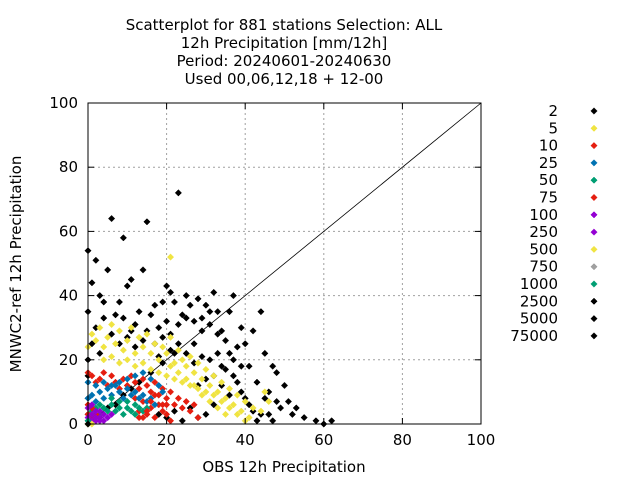  I want to click on y-tick-labels: 0 20 40 60 80 100, so click(63, 263).